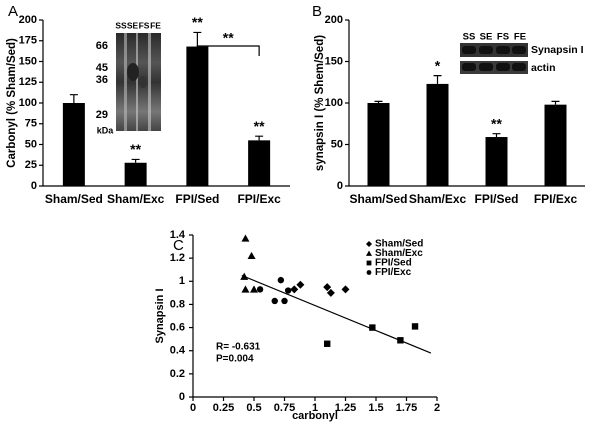  Describe the element at coordinates (178, 245) in the screenshot. I see `panel-label: C` at that location.